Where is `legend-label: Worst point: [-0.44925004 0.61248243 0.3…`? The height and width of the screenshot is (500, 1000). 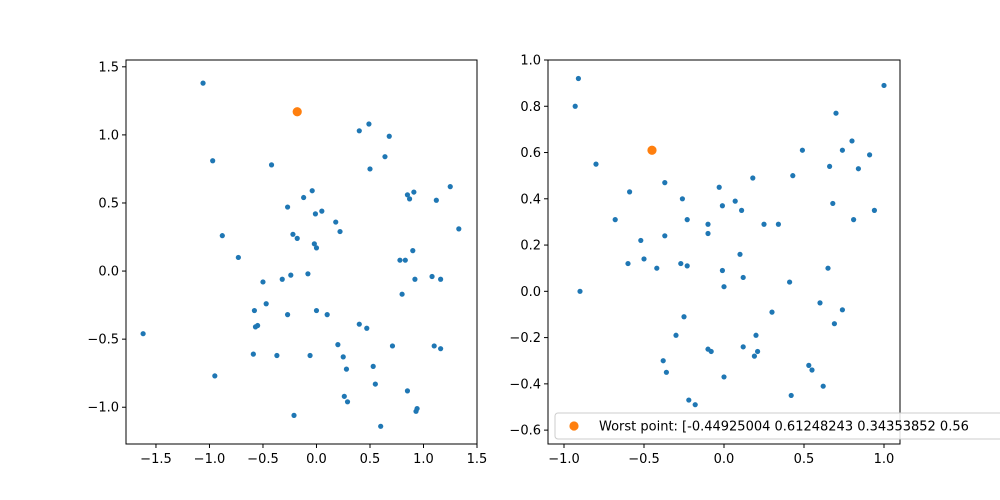
legend-label: Worst point: [-0.44925004 0.61248243 0.3… is located at coordinates (784, 427).